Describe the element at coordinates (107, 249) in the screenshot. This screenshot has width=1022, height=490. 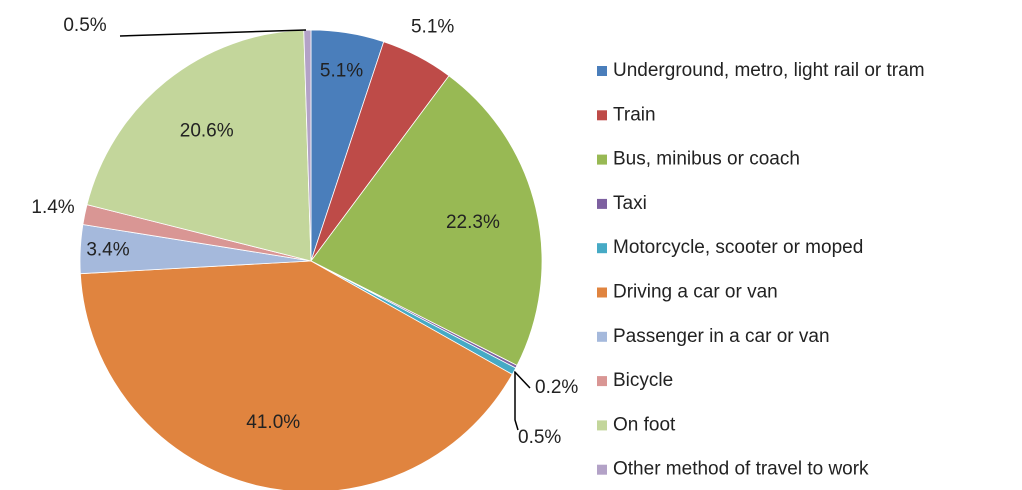
I see `data-label: 3.4%` at that location.